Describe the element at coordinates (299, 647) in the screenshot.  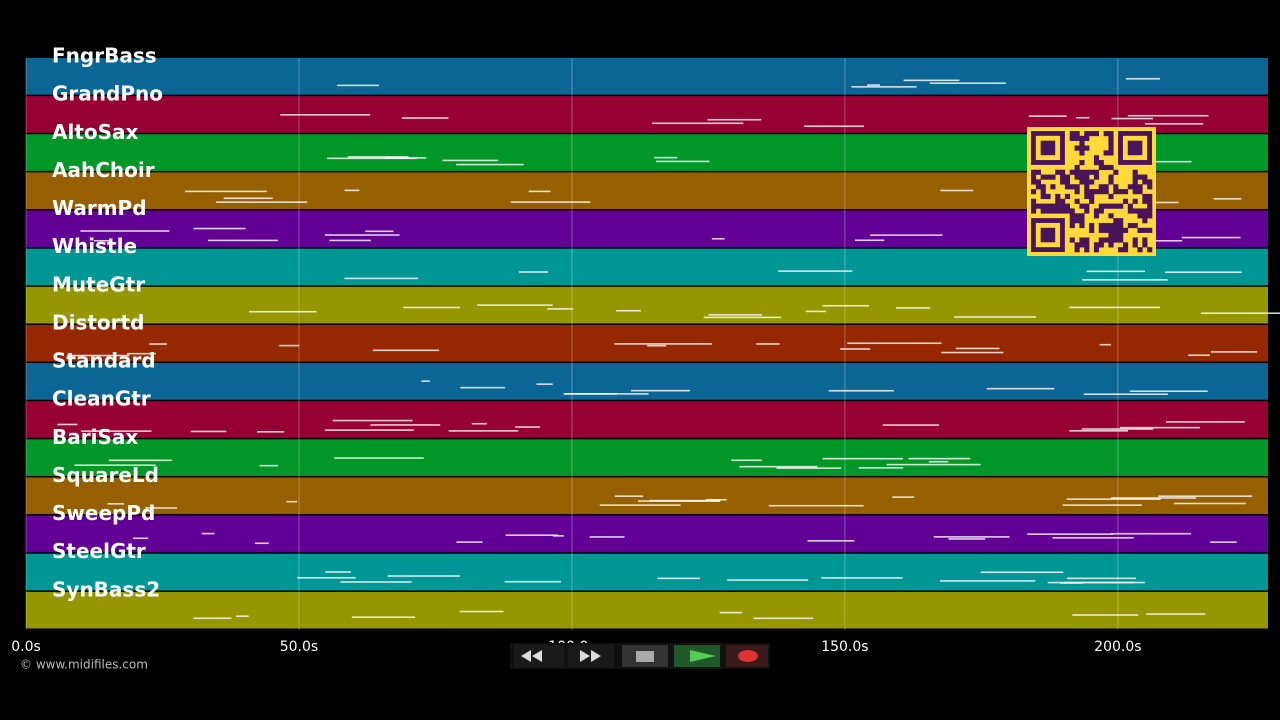
I see `x-tick-label: 50.0s` at that location.